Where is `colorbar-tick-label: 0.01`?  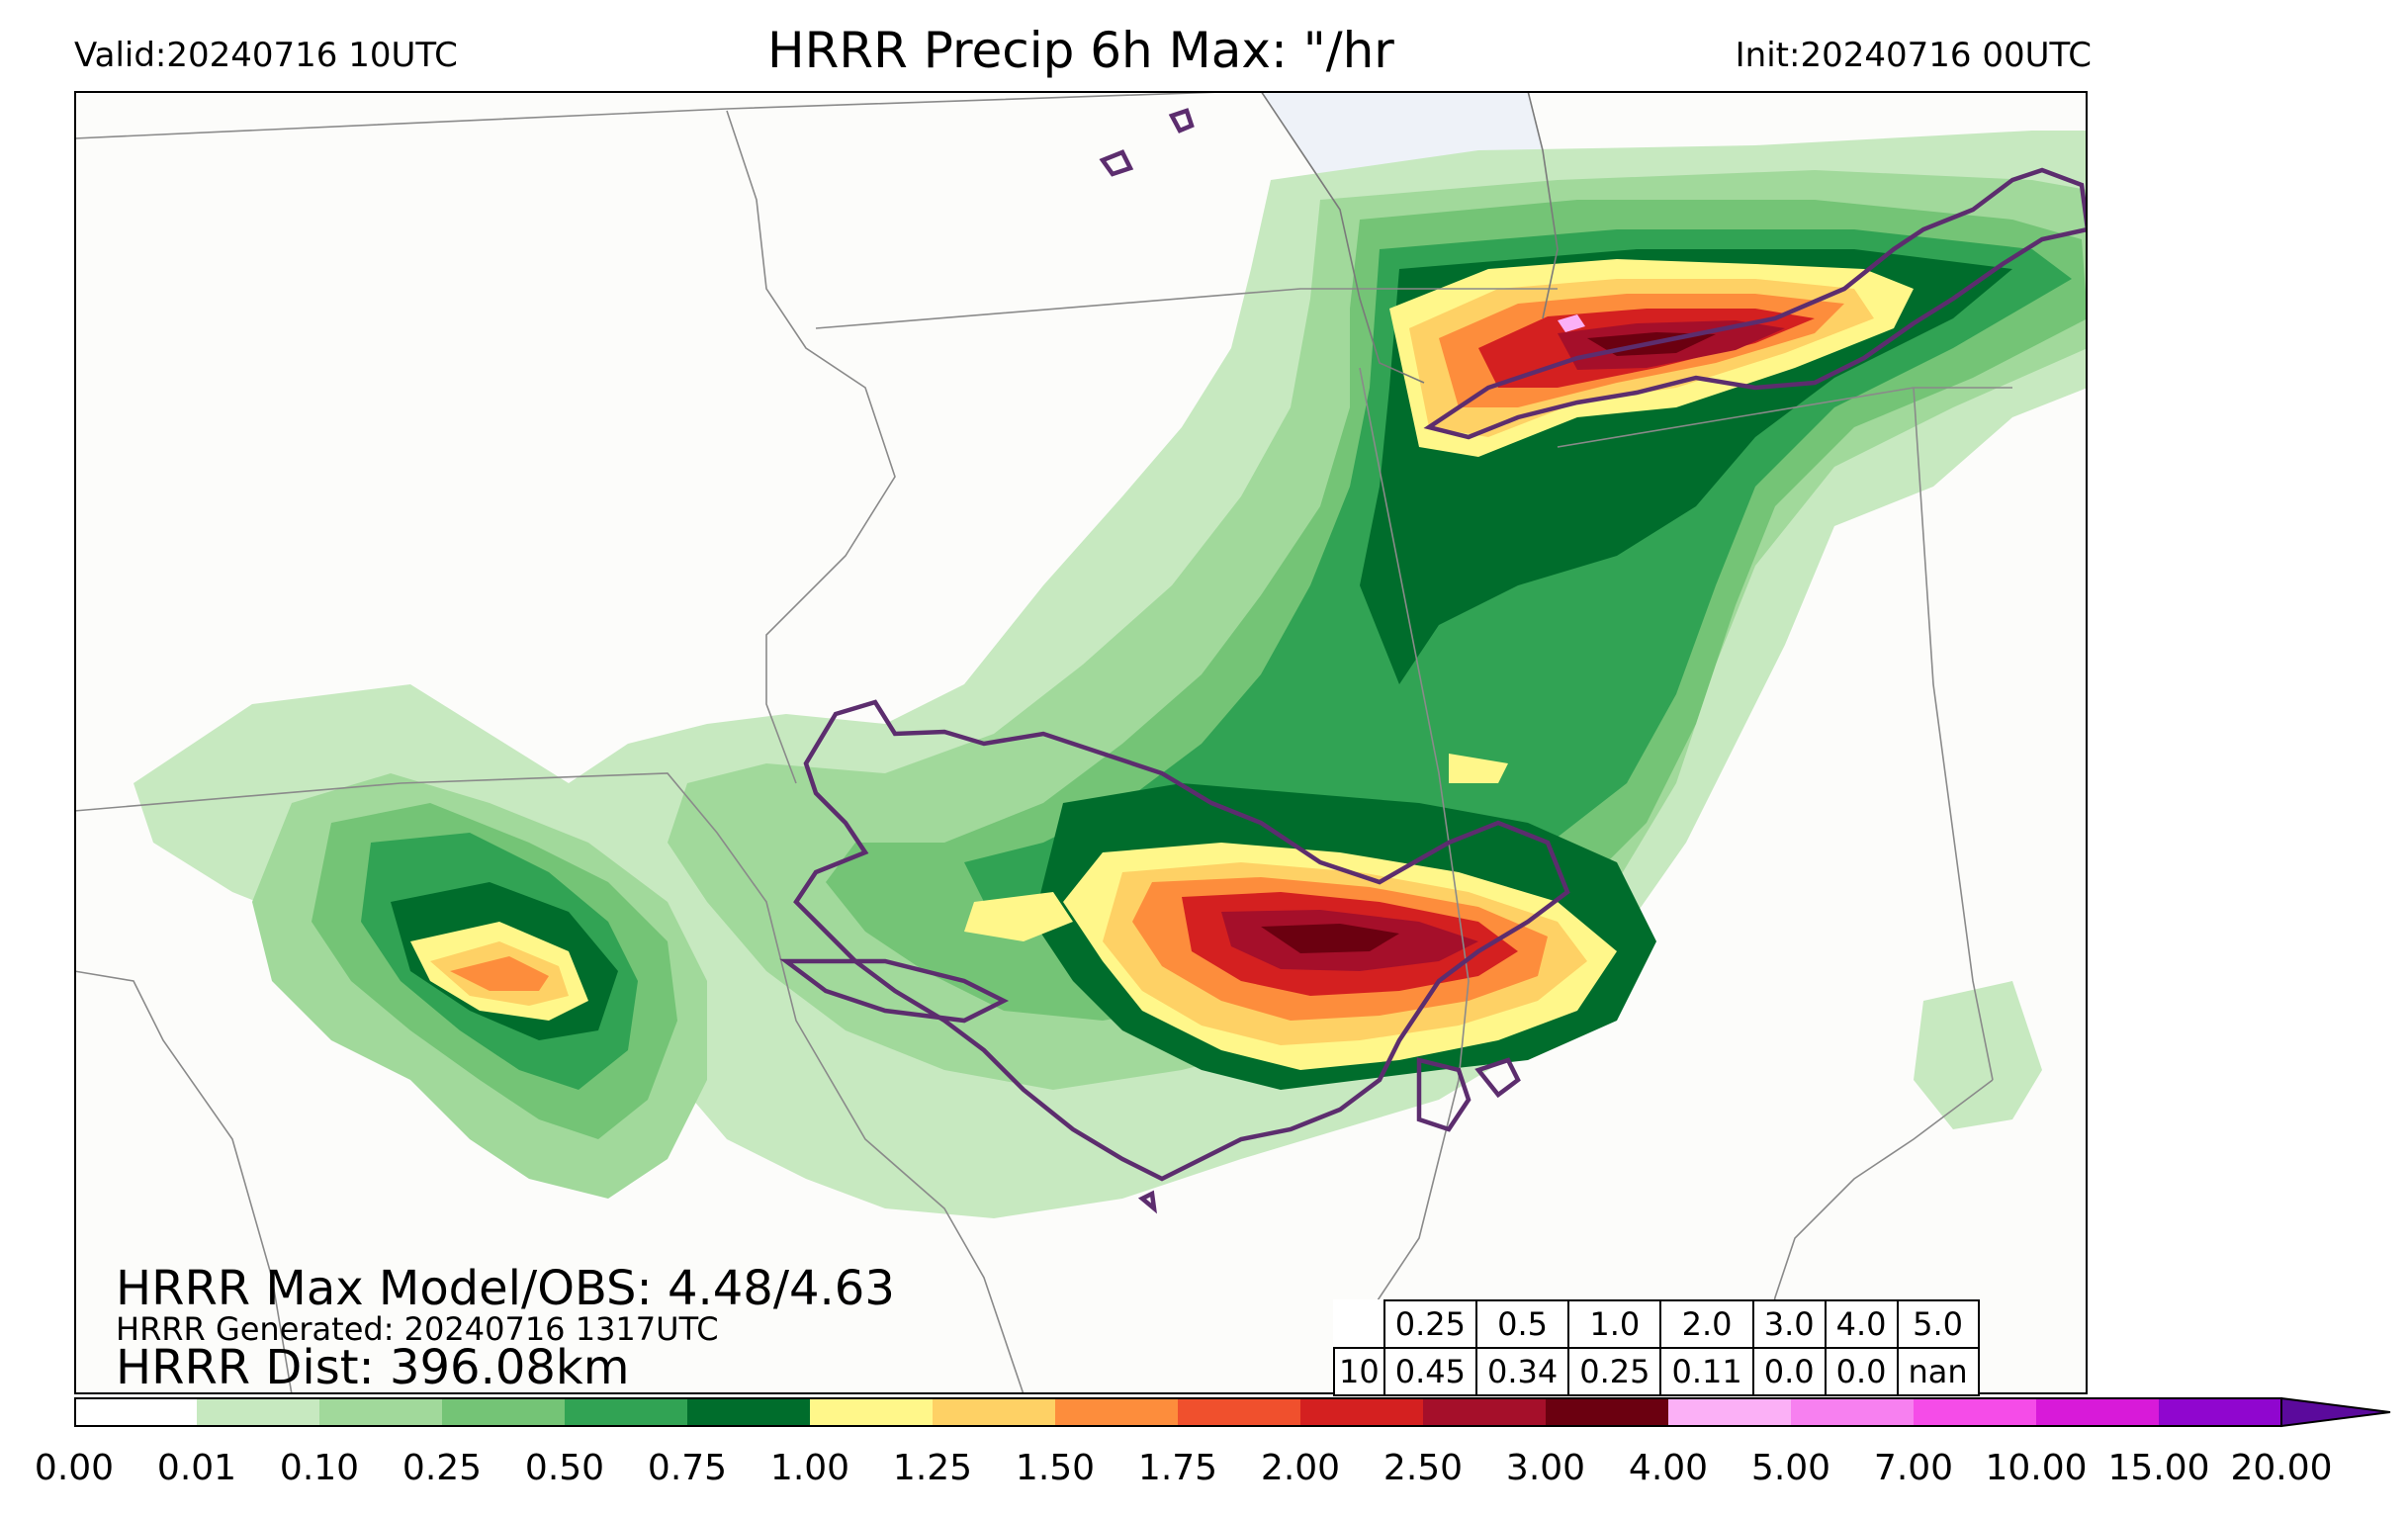 colorbar-tick-label: 0.01 is located at coordinates (196, 1468).